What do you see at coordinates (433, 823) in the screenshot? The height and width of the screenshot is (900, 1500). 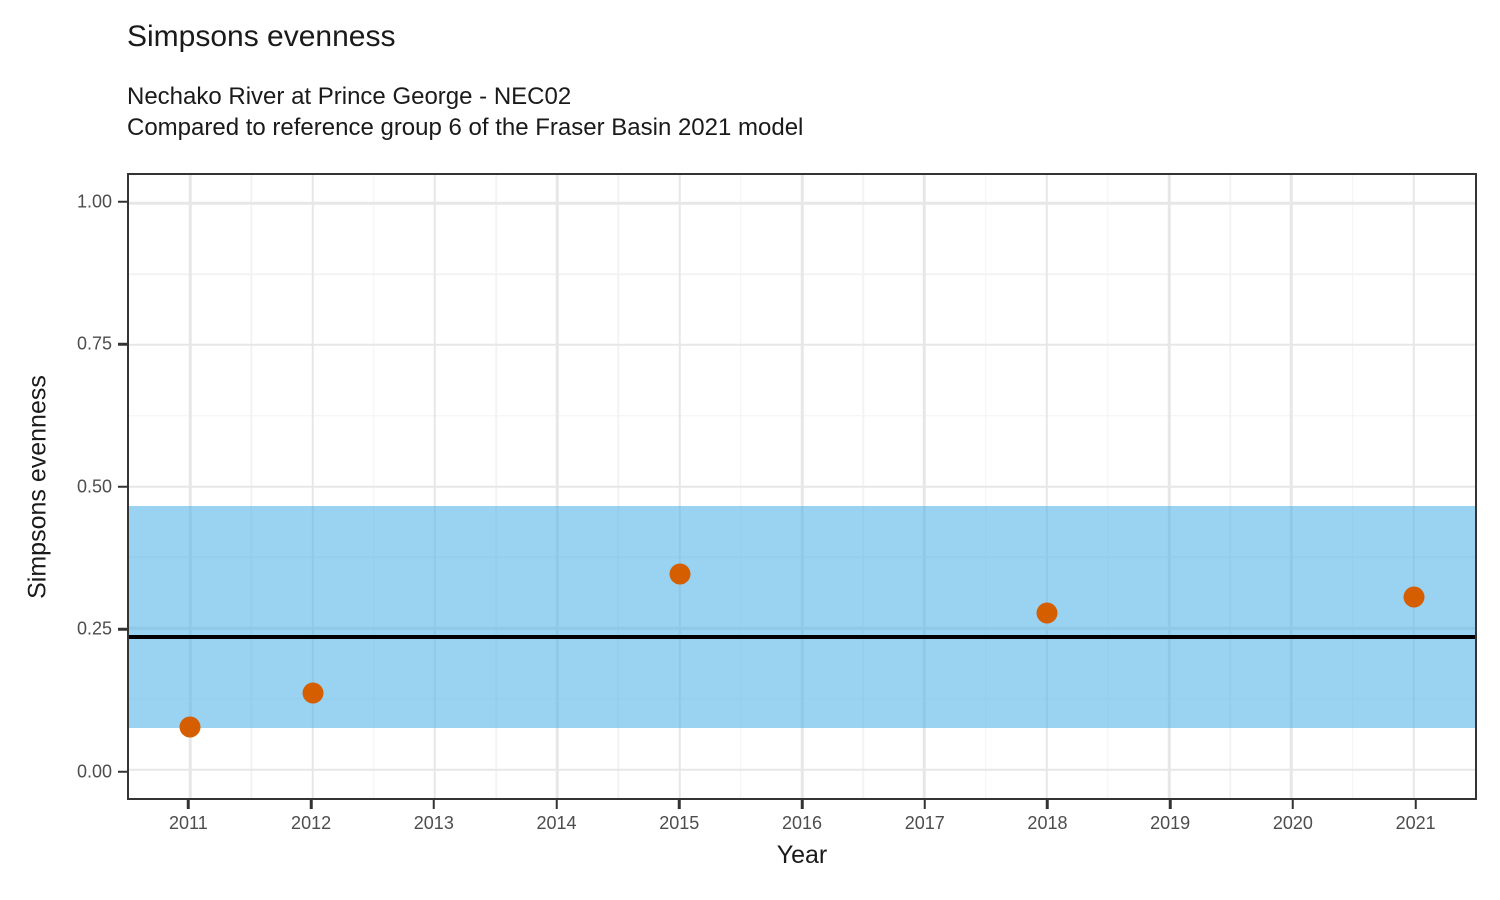 I see `x-tick-label: 2013` at bounding box center [433, 823].